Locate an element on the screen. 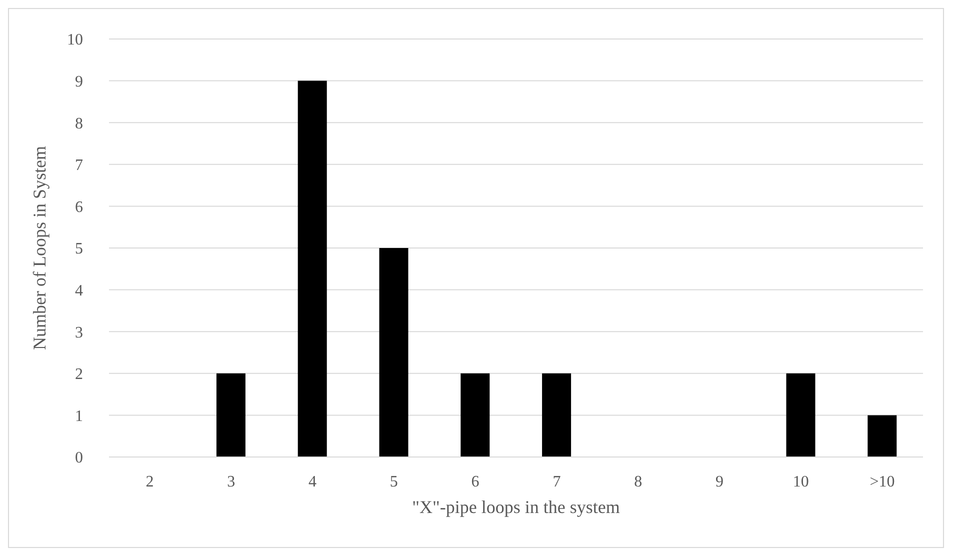  y-tick-label: 6 is located at coordinates (79, 207).